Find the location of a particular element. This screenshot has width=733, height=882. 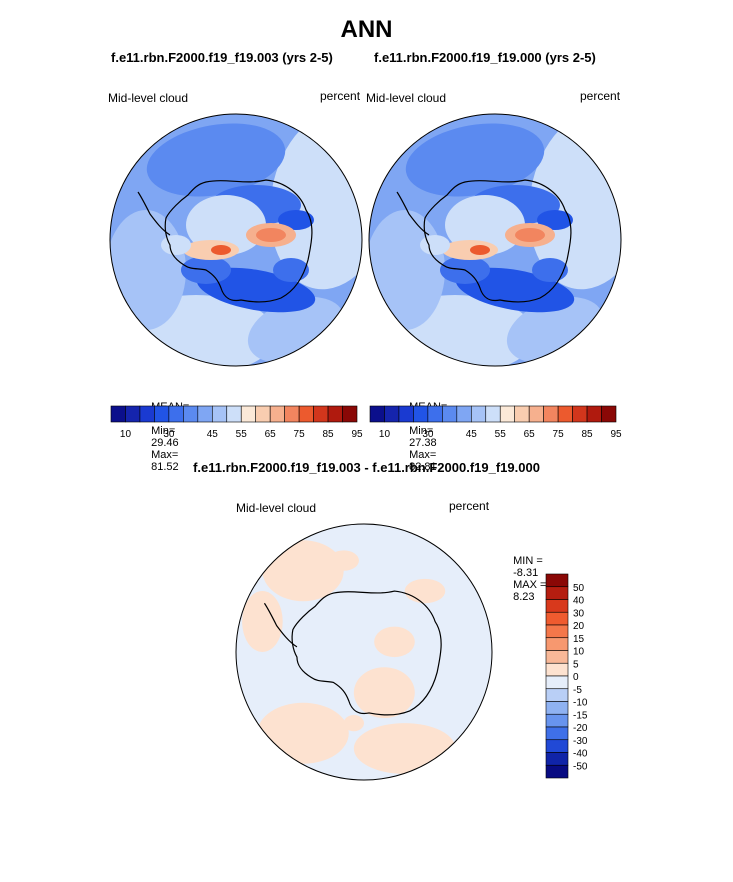

colorbar-tick-label: 20 is located at coordinates (579, 626).